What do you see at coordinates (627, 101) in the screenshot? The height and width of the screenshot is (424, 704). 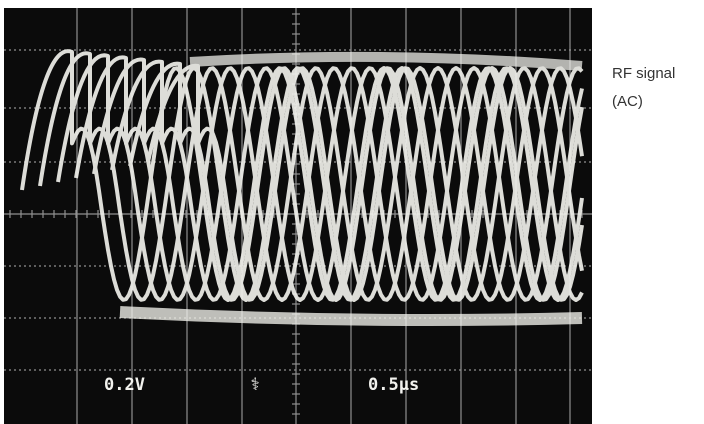 I see `caption-line: (AC)` at bounding box center [627, 101].